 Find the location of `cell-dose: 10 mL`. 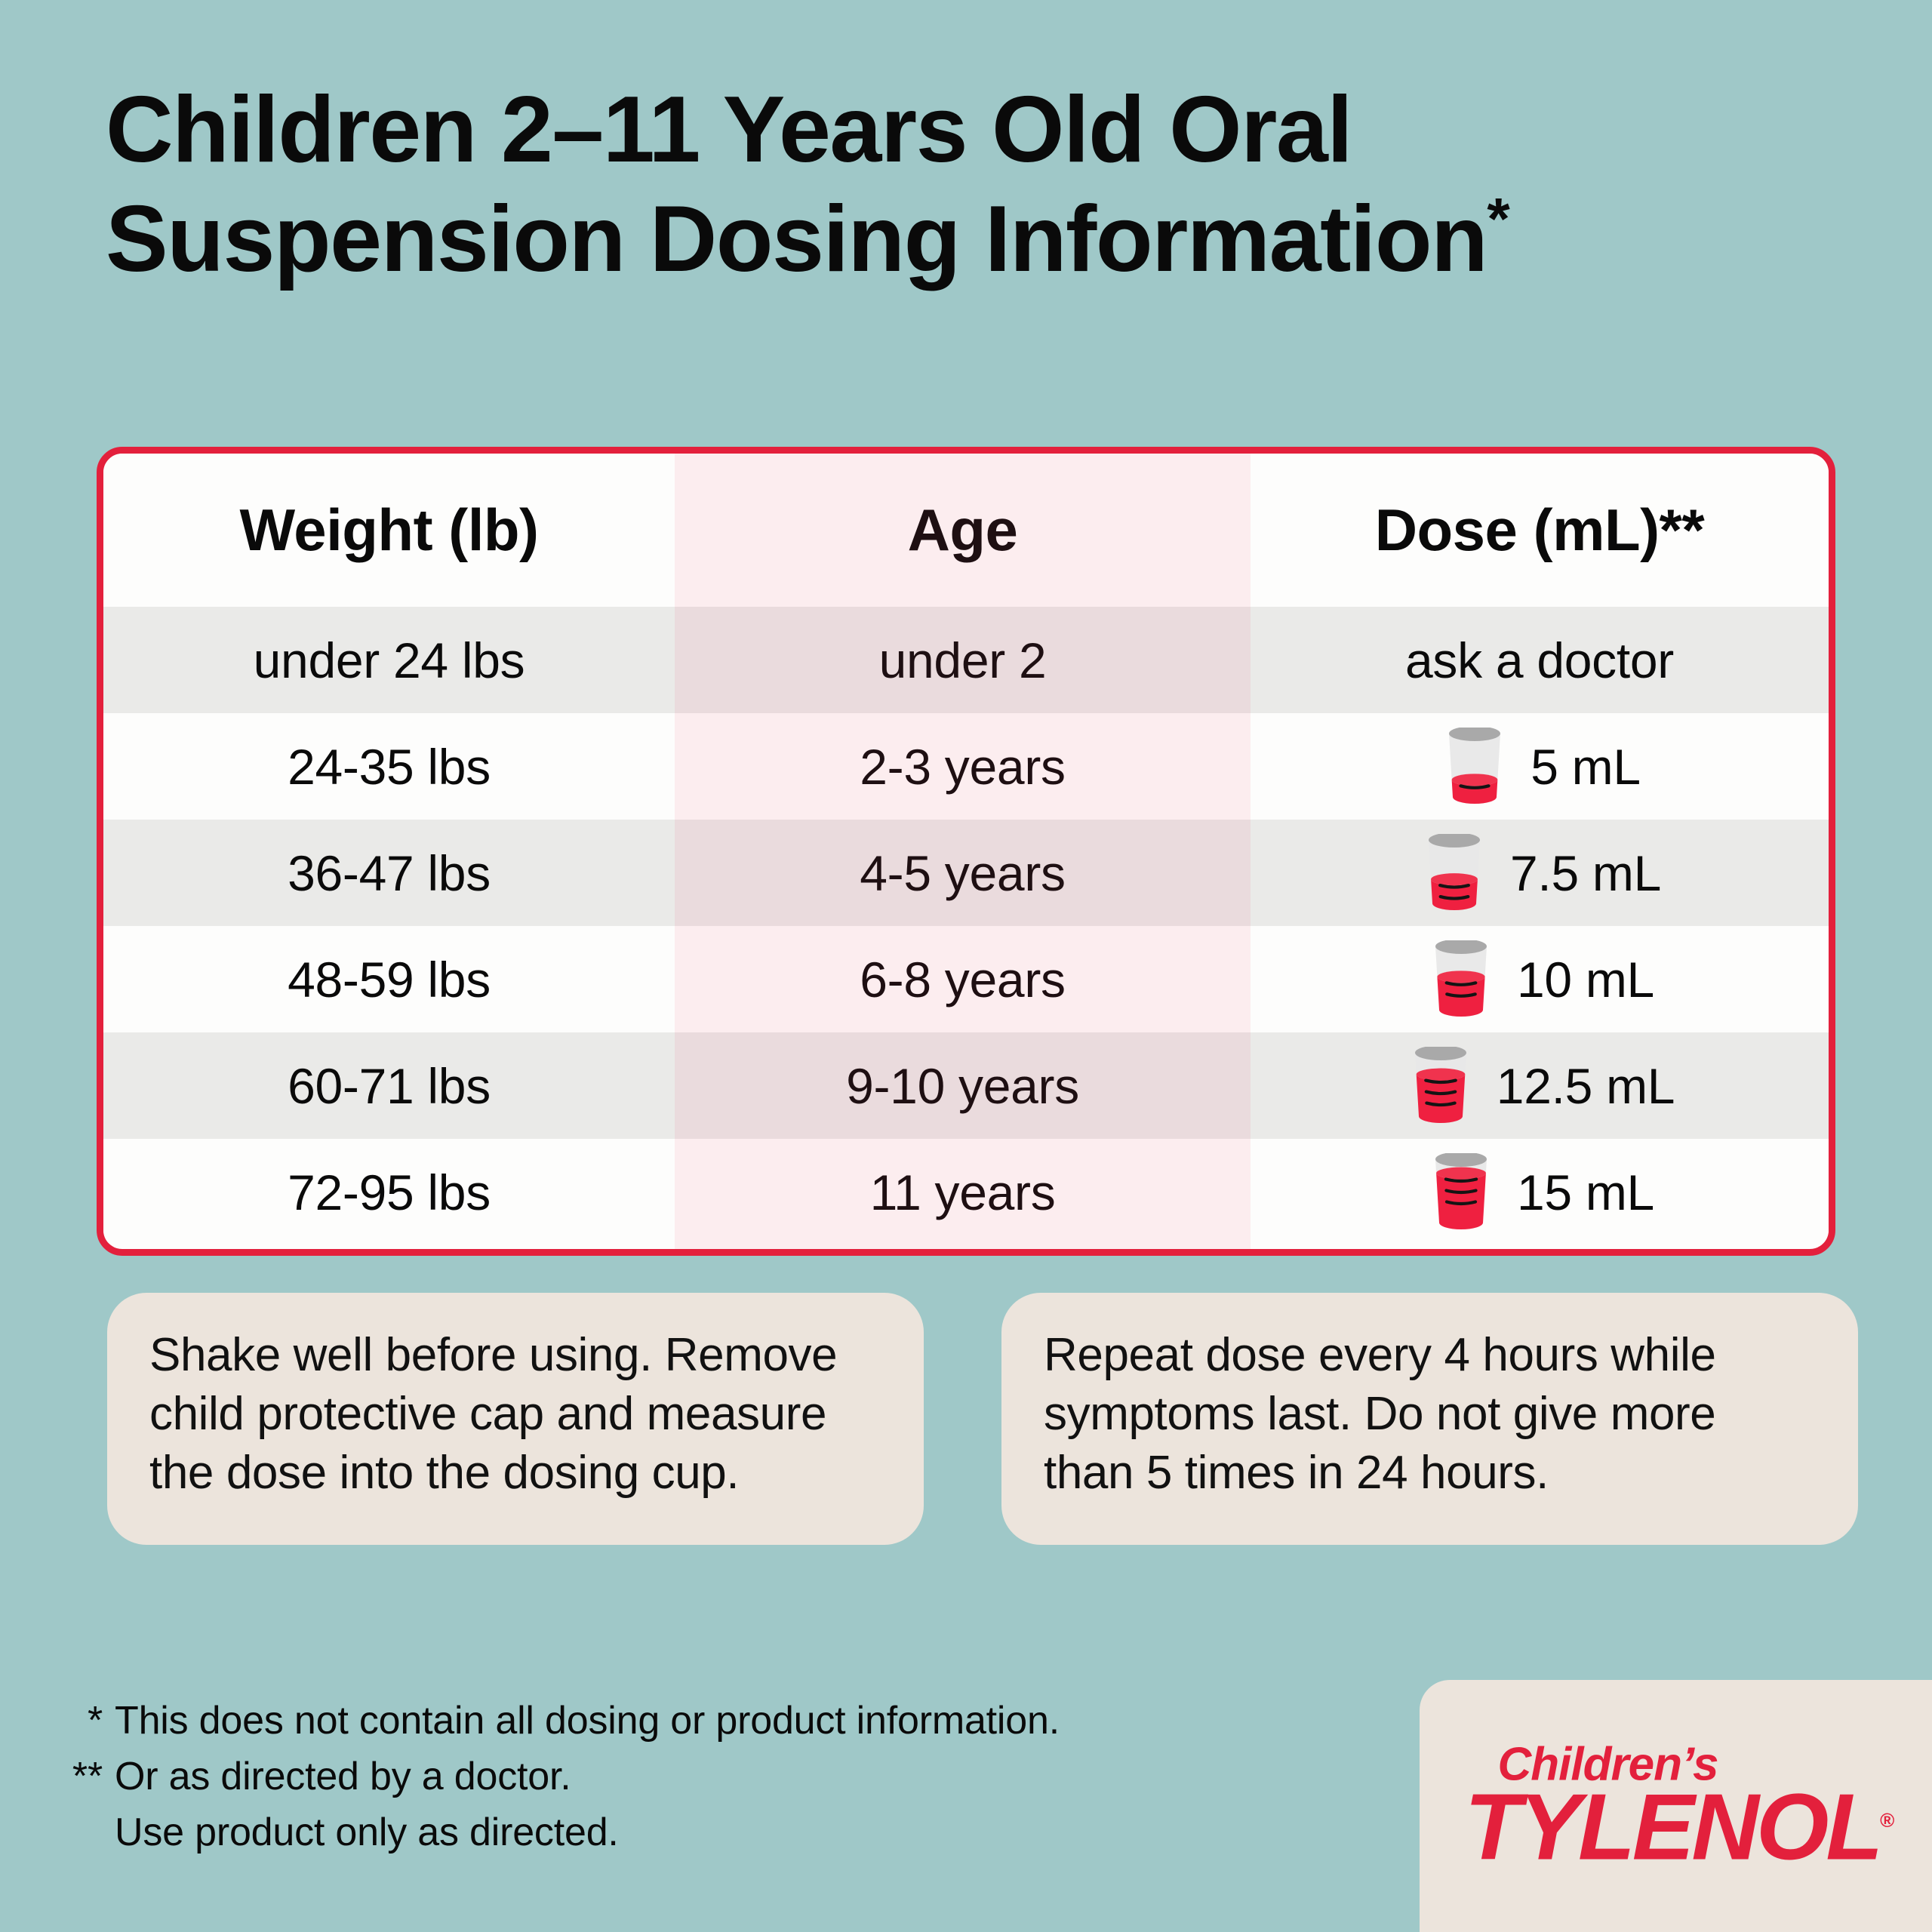

cell-dose: 10 mL is located at coordinates (1540, 979).